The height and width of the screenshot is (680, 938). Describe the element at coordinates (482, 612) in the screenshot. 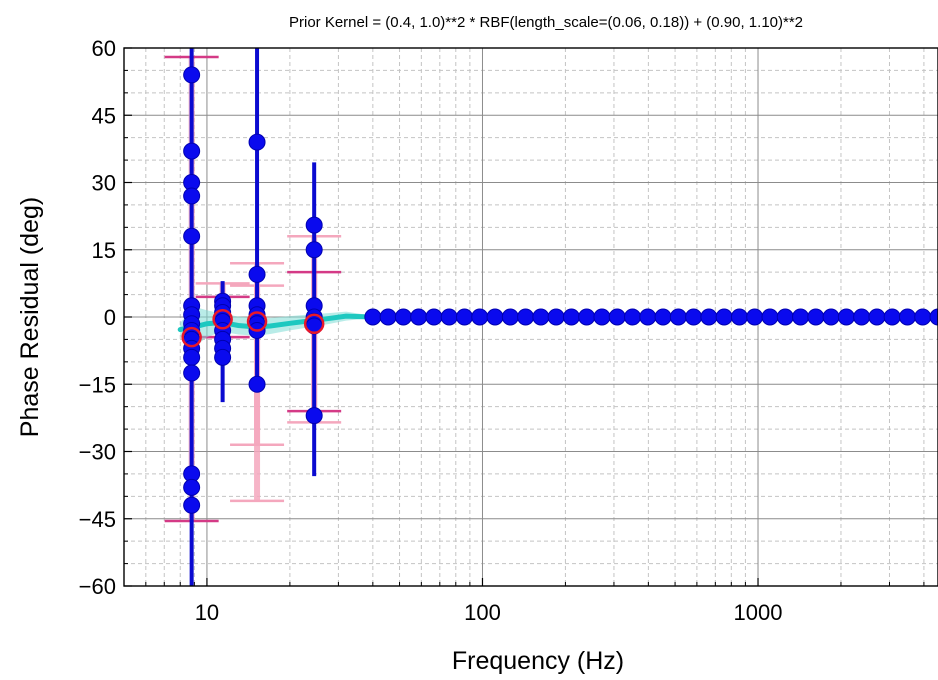

I see `x-tick-label: 100` at that location.